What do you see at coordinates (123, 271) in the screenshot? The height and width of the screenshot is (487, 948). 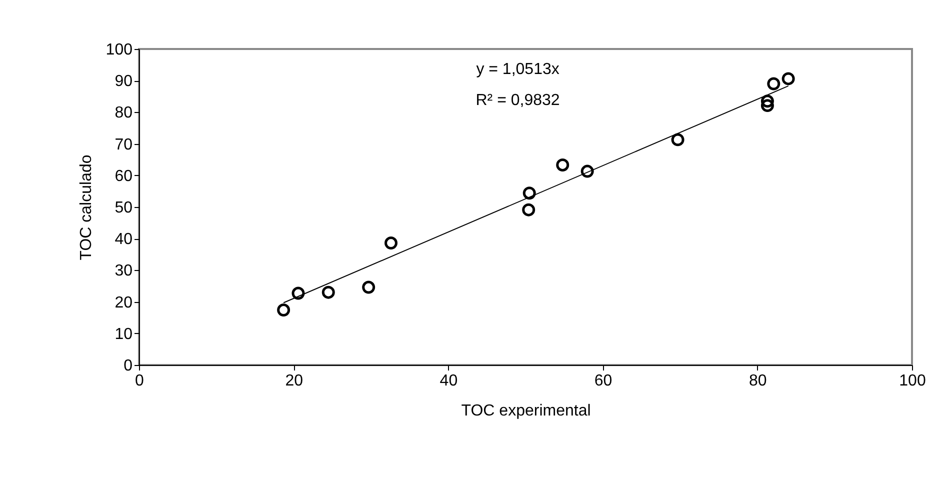 I see `y-tick-label: 30` at bounding box center [123, 271].